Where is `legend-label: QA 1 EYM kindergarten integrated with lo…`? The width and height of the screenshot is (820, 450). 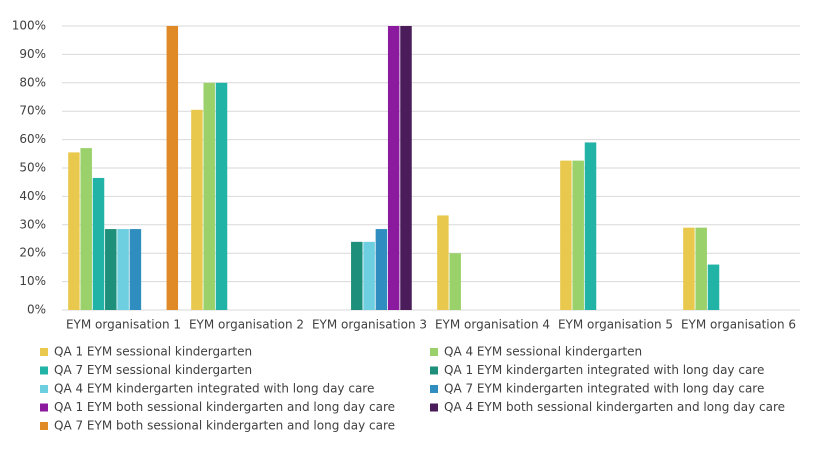
legend-label: QA 1 EYM kindergarten integrated with lo… is located at coordinates (604, 370).